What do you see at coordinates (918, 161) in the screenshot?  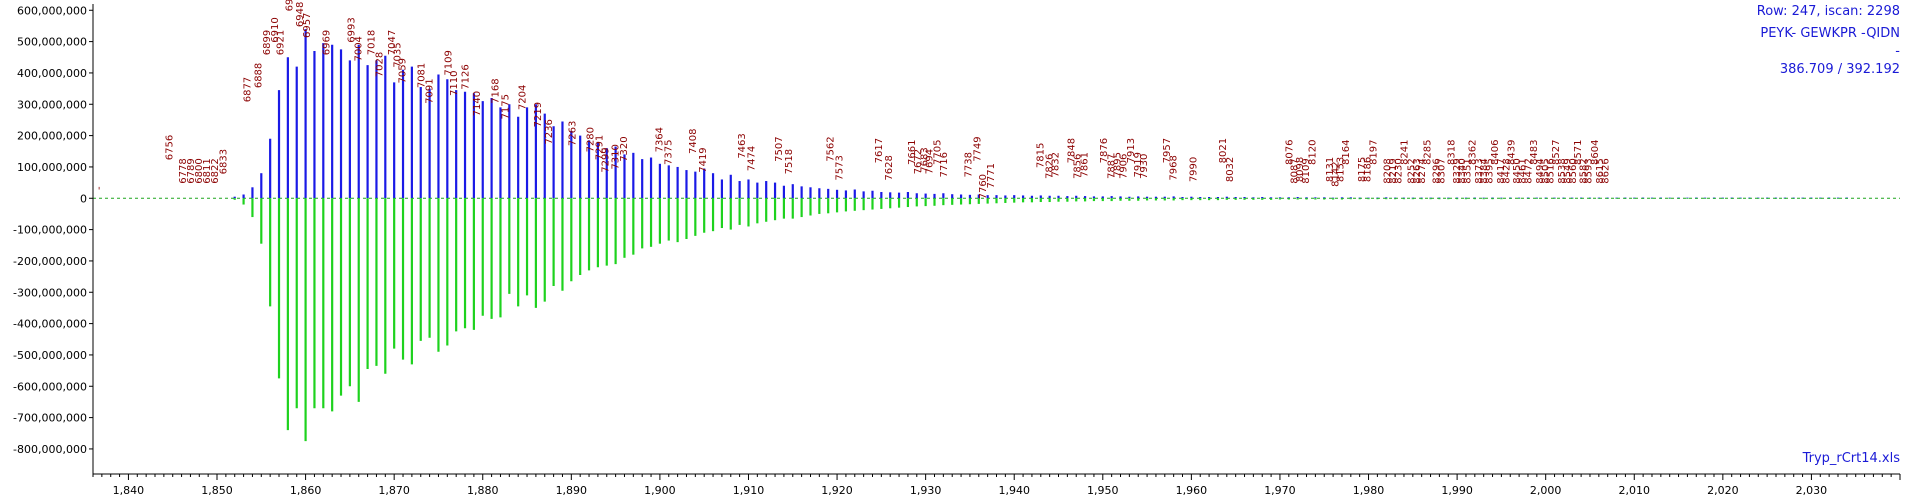 I see `peak-label: 7672` at bounding box center [918, 161].